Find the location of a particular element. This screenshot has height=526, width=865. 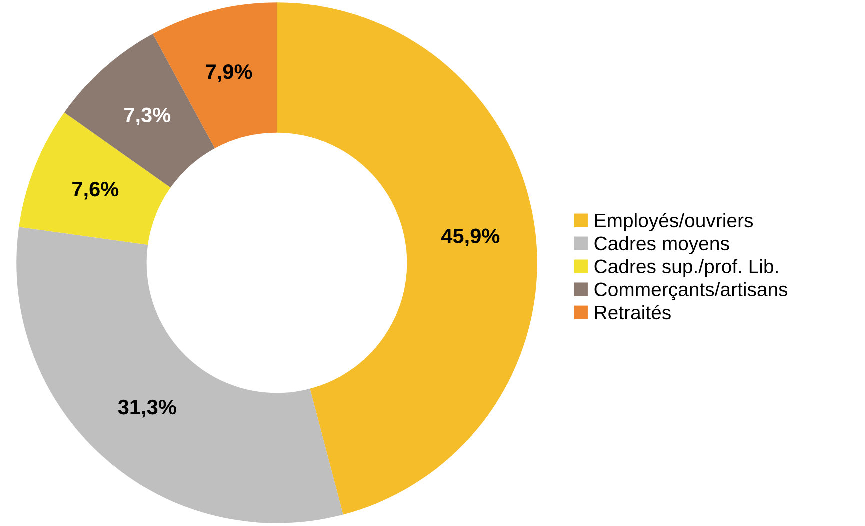

data-label: 7,3% is located at coordinates (147, 117).